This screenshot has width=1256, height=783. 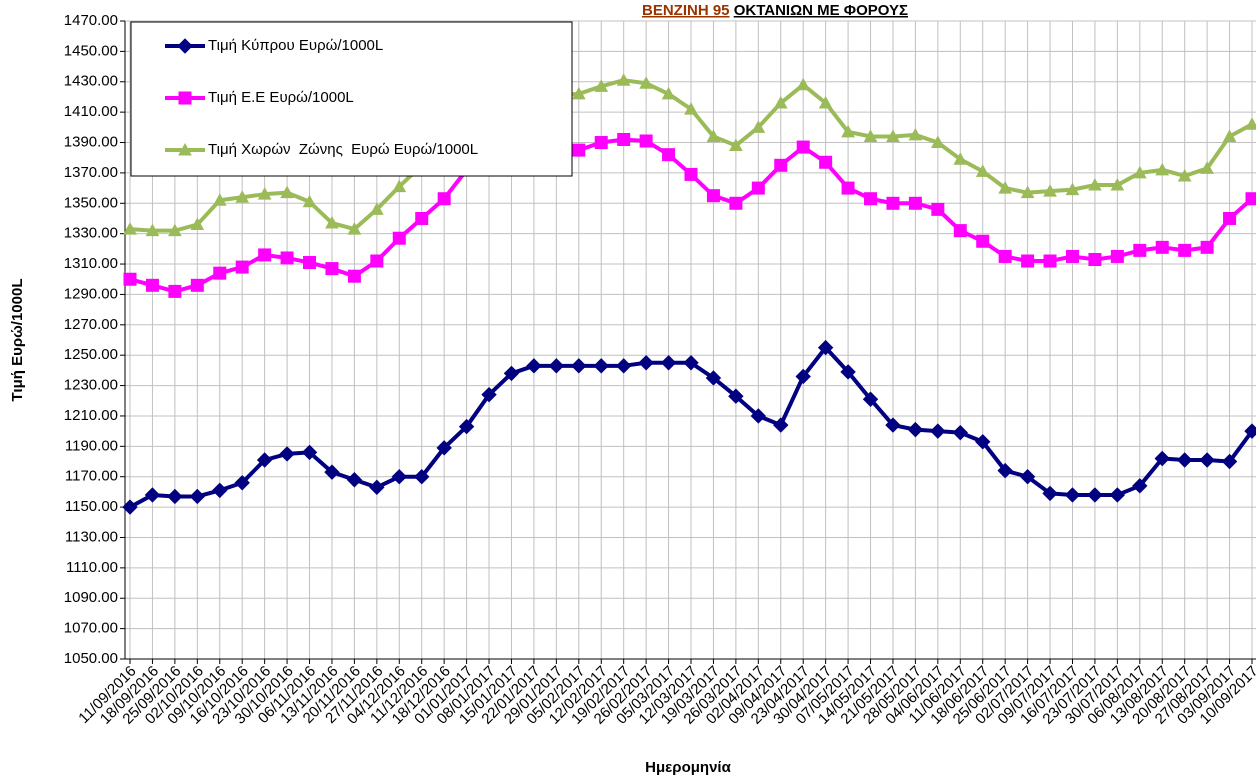 What do you see at coordinates (295, 45) in the screenshot?
I see `legend-label: Τιμή Κύπρου Ευρώ/1000L` at bounding box center [295, 45].